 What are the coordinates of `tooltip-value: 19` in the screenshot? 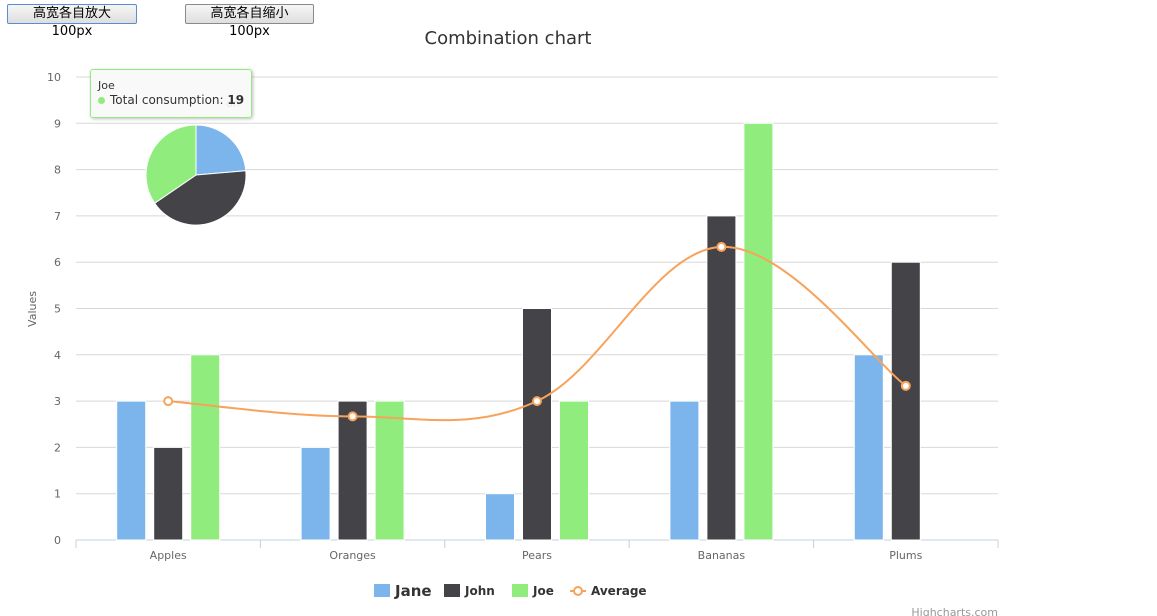 It's located at (236, 100).